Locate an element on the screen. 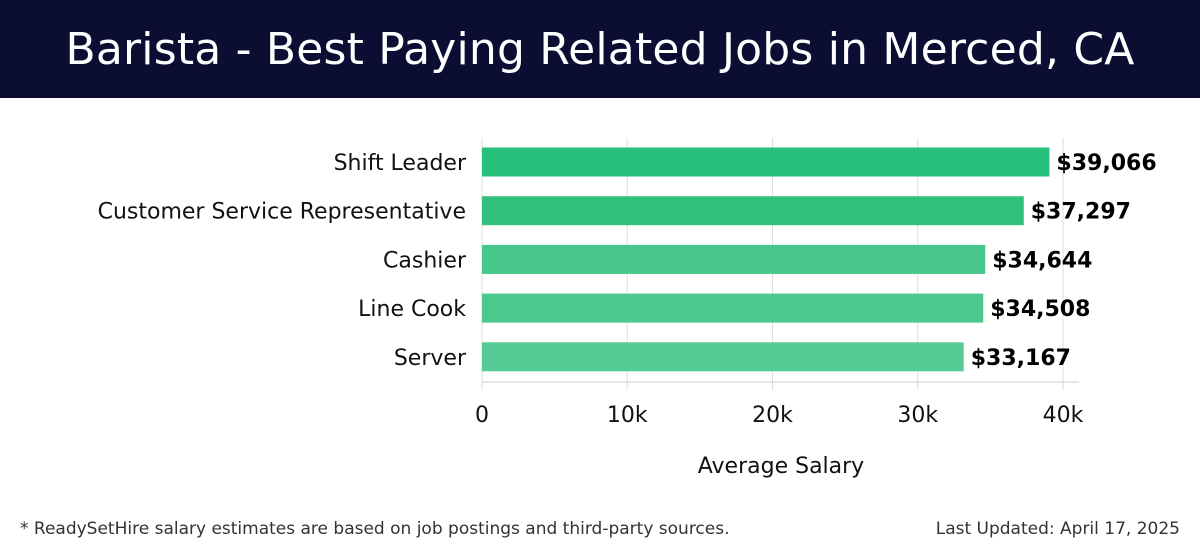 Image resolution: width=1200 pixels, height=558 pixels. value-label: $33,167 is located at coordinates (1021, 358).